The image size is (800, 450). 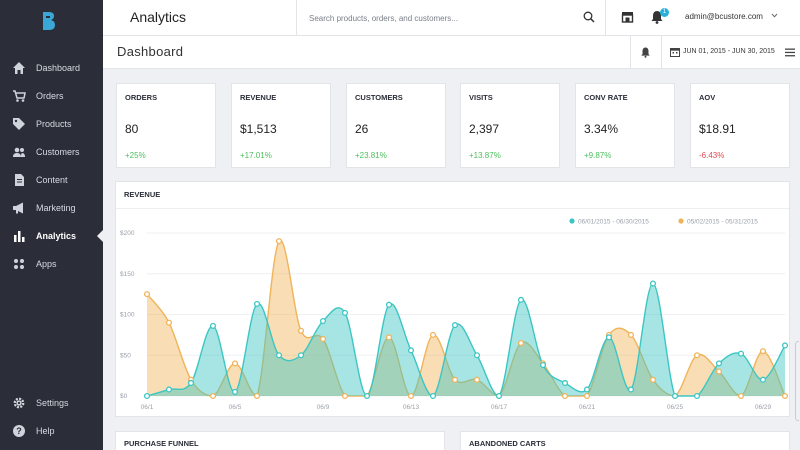 I want to click on kpi-card-aov: AOV $18.91 -6.43%, so click(x=740, y=125).